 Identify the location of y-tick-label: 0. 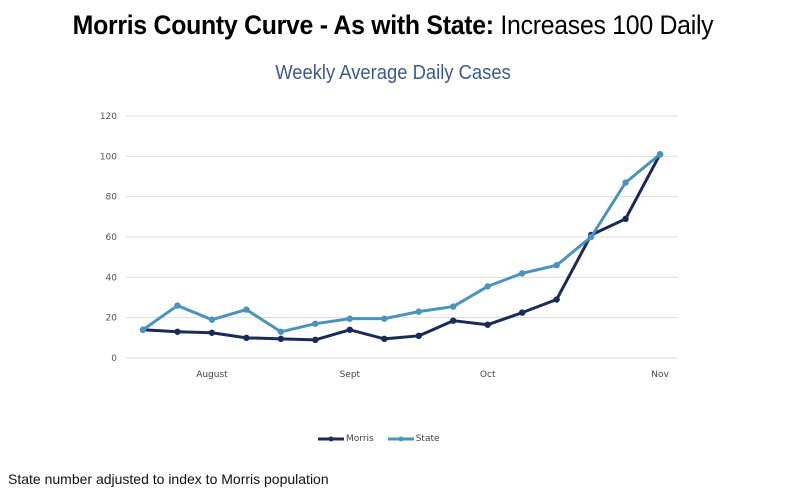
(114, 359).